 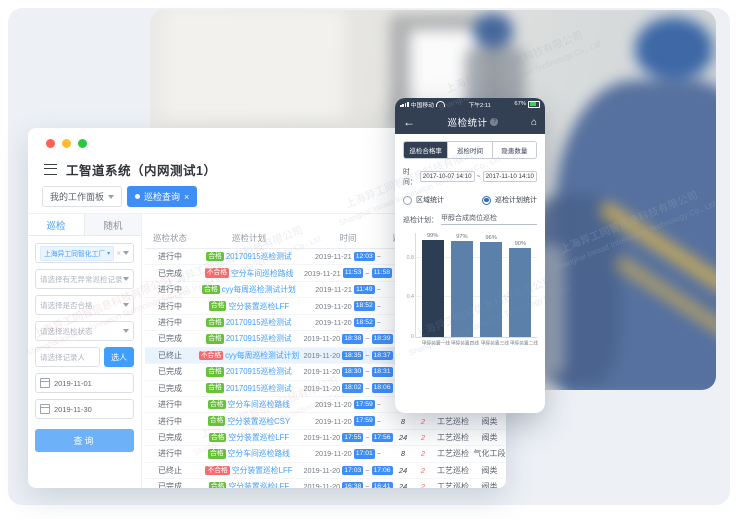 I want to click on y-tick-label: 0.8, so click(x=410, y=257).